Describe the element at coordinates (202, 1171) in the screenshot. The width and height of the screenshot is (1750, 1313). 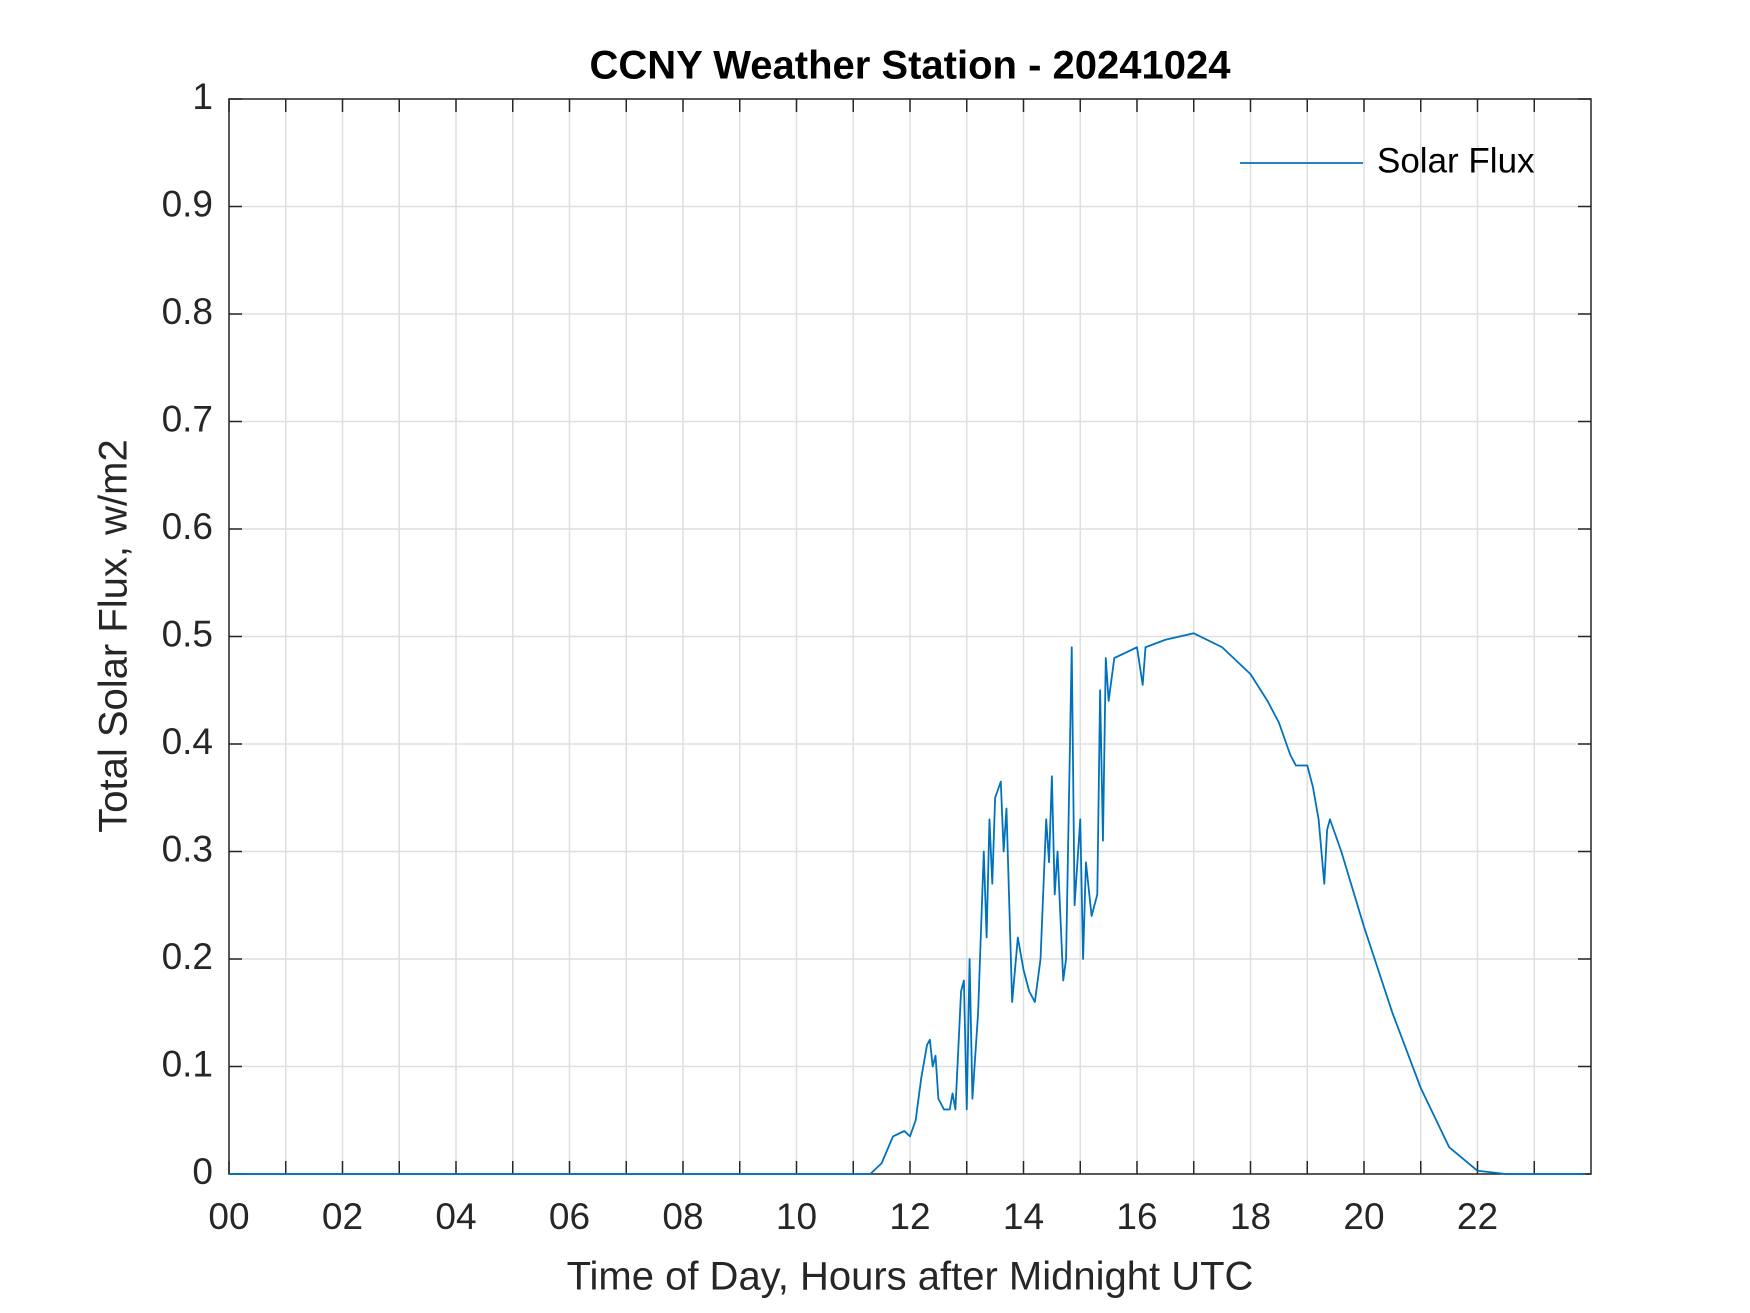
I see `y-tick-label: 0` at that location.